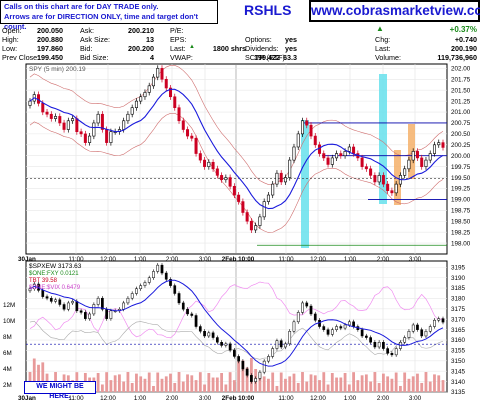 Image resolution: width=480 pixels, height=406 pixels. Describe the element at coordinates (86, 48) in the screenshot. I see `bid-label: Bid:` at that location.